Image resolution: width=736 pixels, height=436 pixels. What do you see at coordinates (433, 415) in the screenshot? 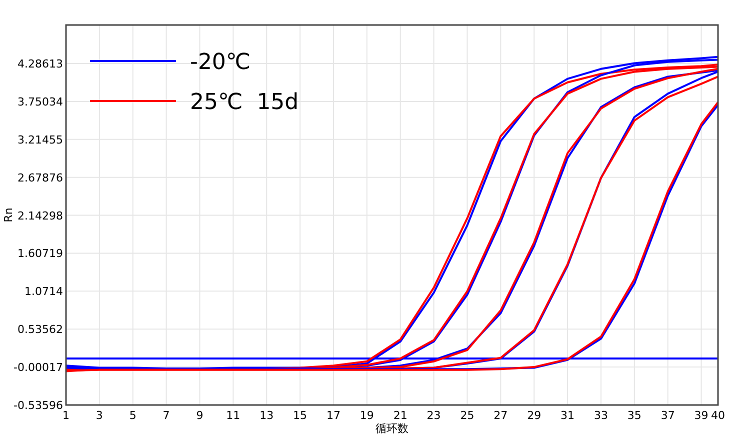
I see `x-tick-label: 23` at bounding box center [433, 415].